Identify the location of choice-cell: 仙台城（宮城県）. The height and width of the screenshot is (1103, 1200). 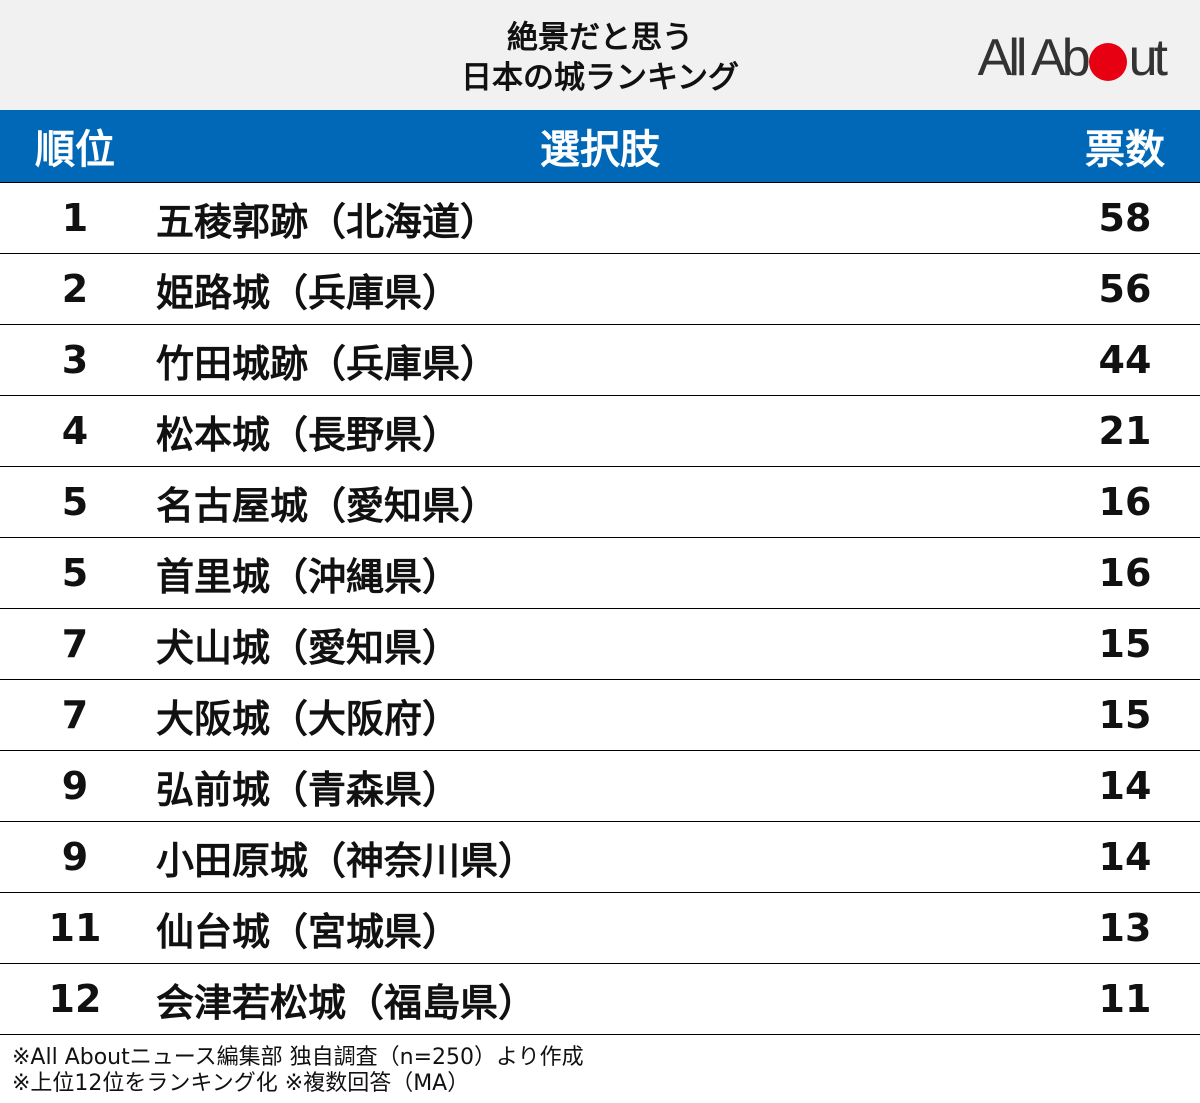
(308, 931).